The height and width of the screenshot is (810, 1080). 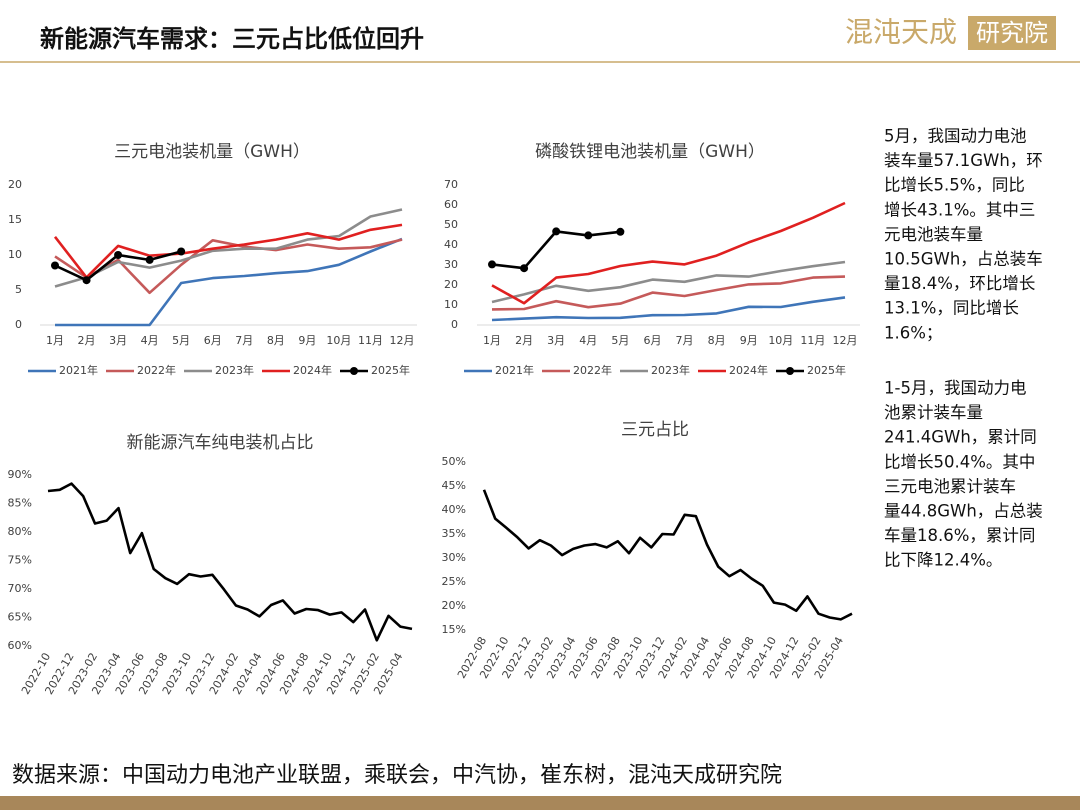 I want to click on note-line: 元电池装车量, so click(x=933, y=234).